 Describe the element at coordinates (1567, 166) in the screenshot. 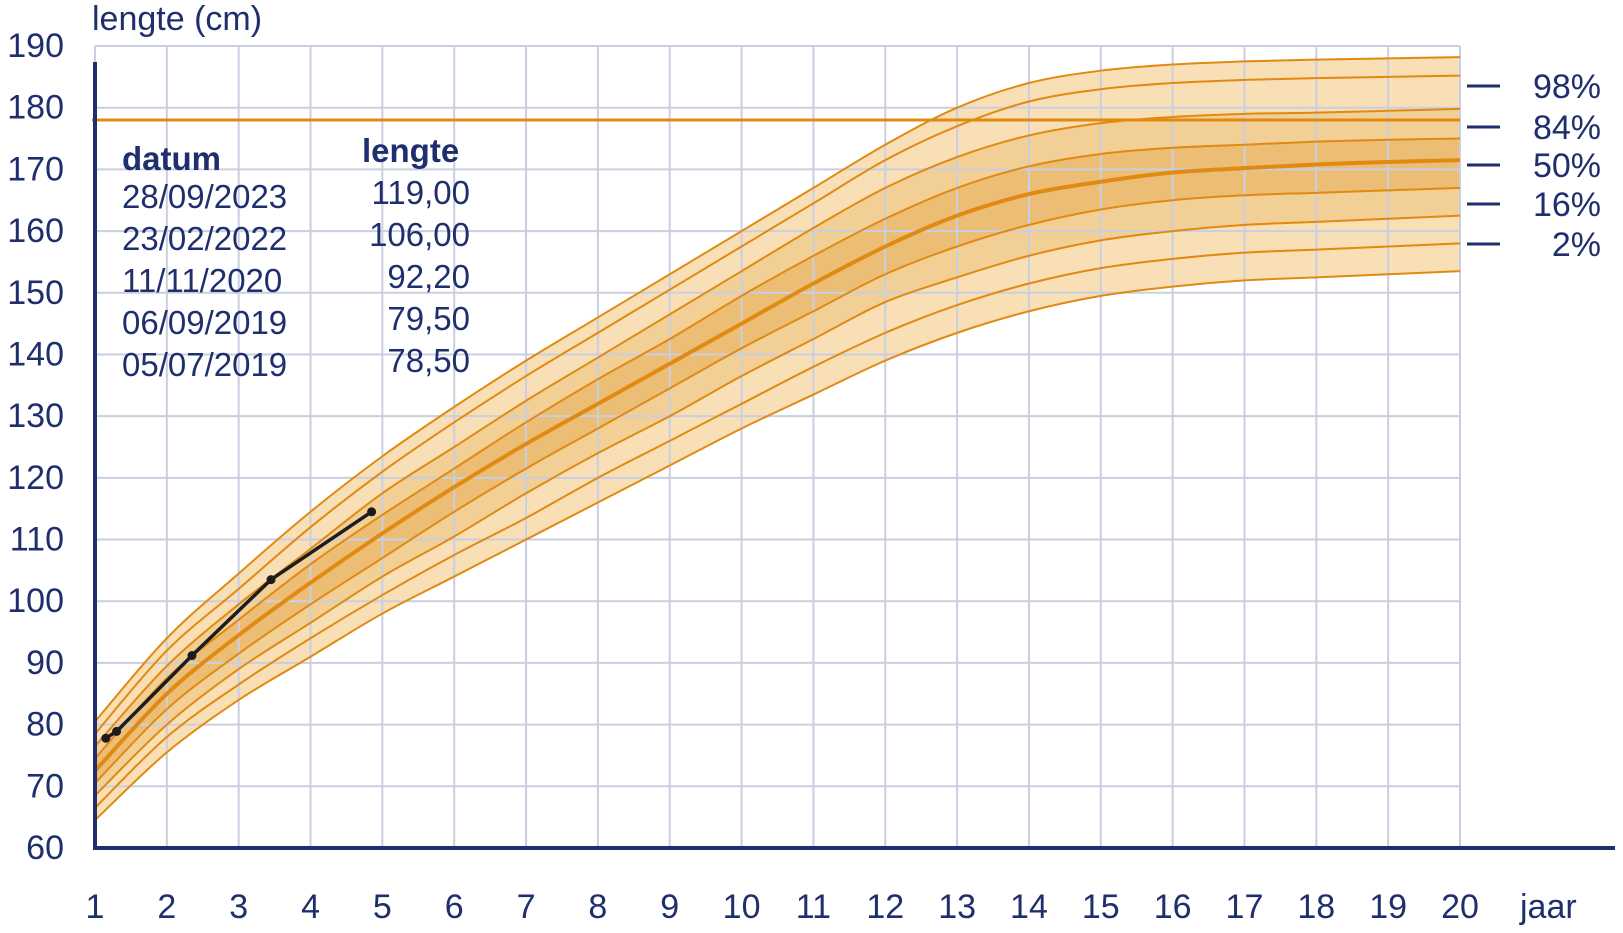

I see `percentile-label: 50%` at that location.